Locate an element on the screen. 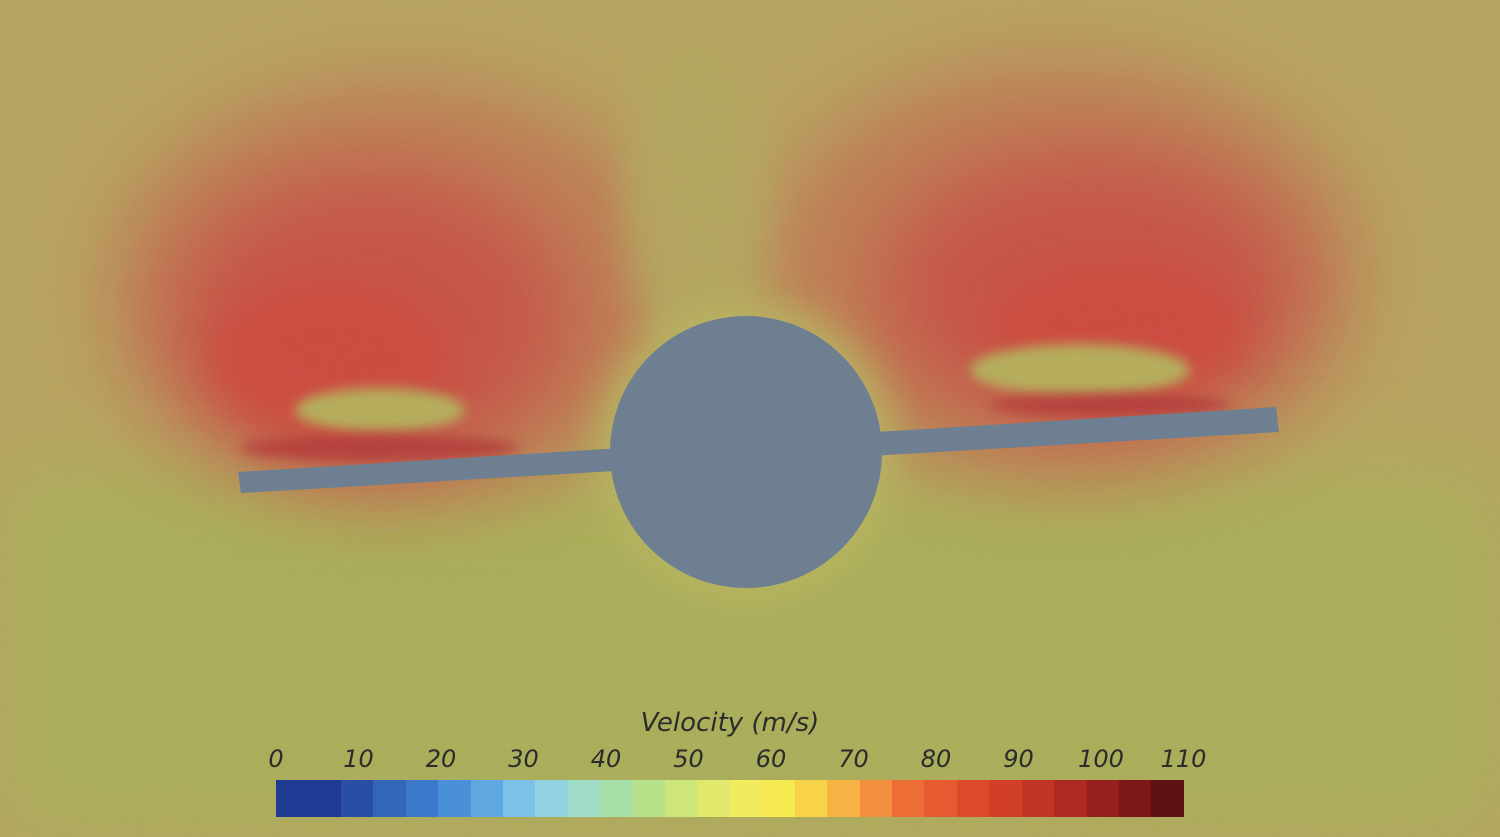 The image size is (1500, 837). colorbar-title: Velocity (m/s) is located at coordinates (730, 723).